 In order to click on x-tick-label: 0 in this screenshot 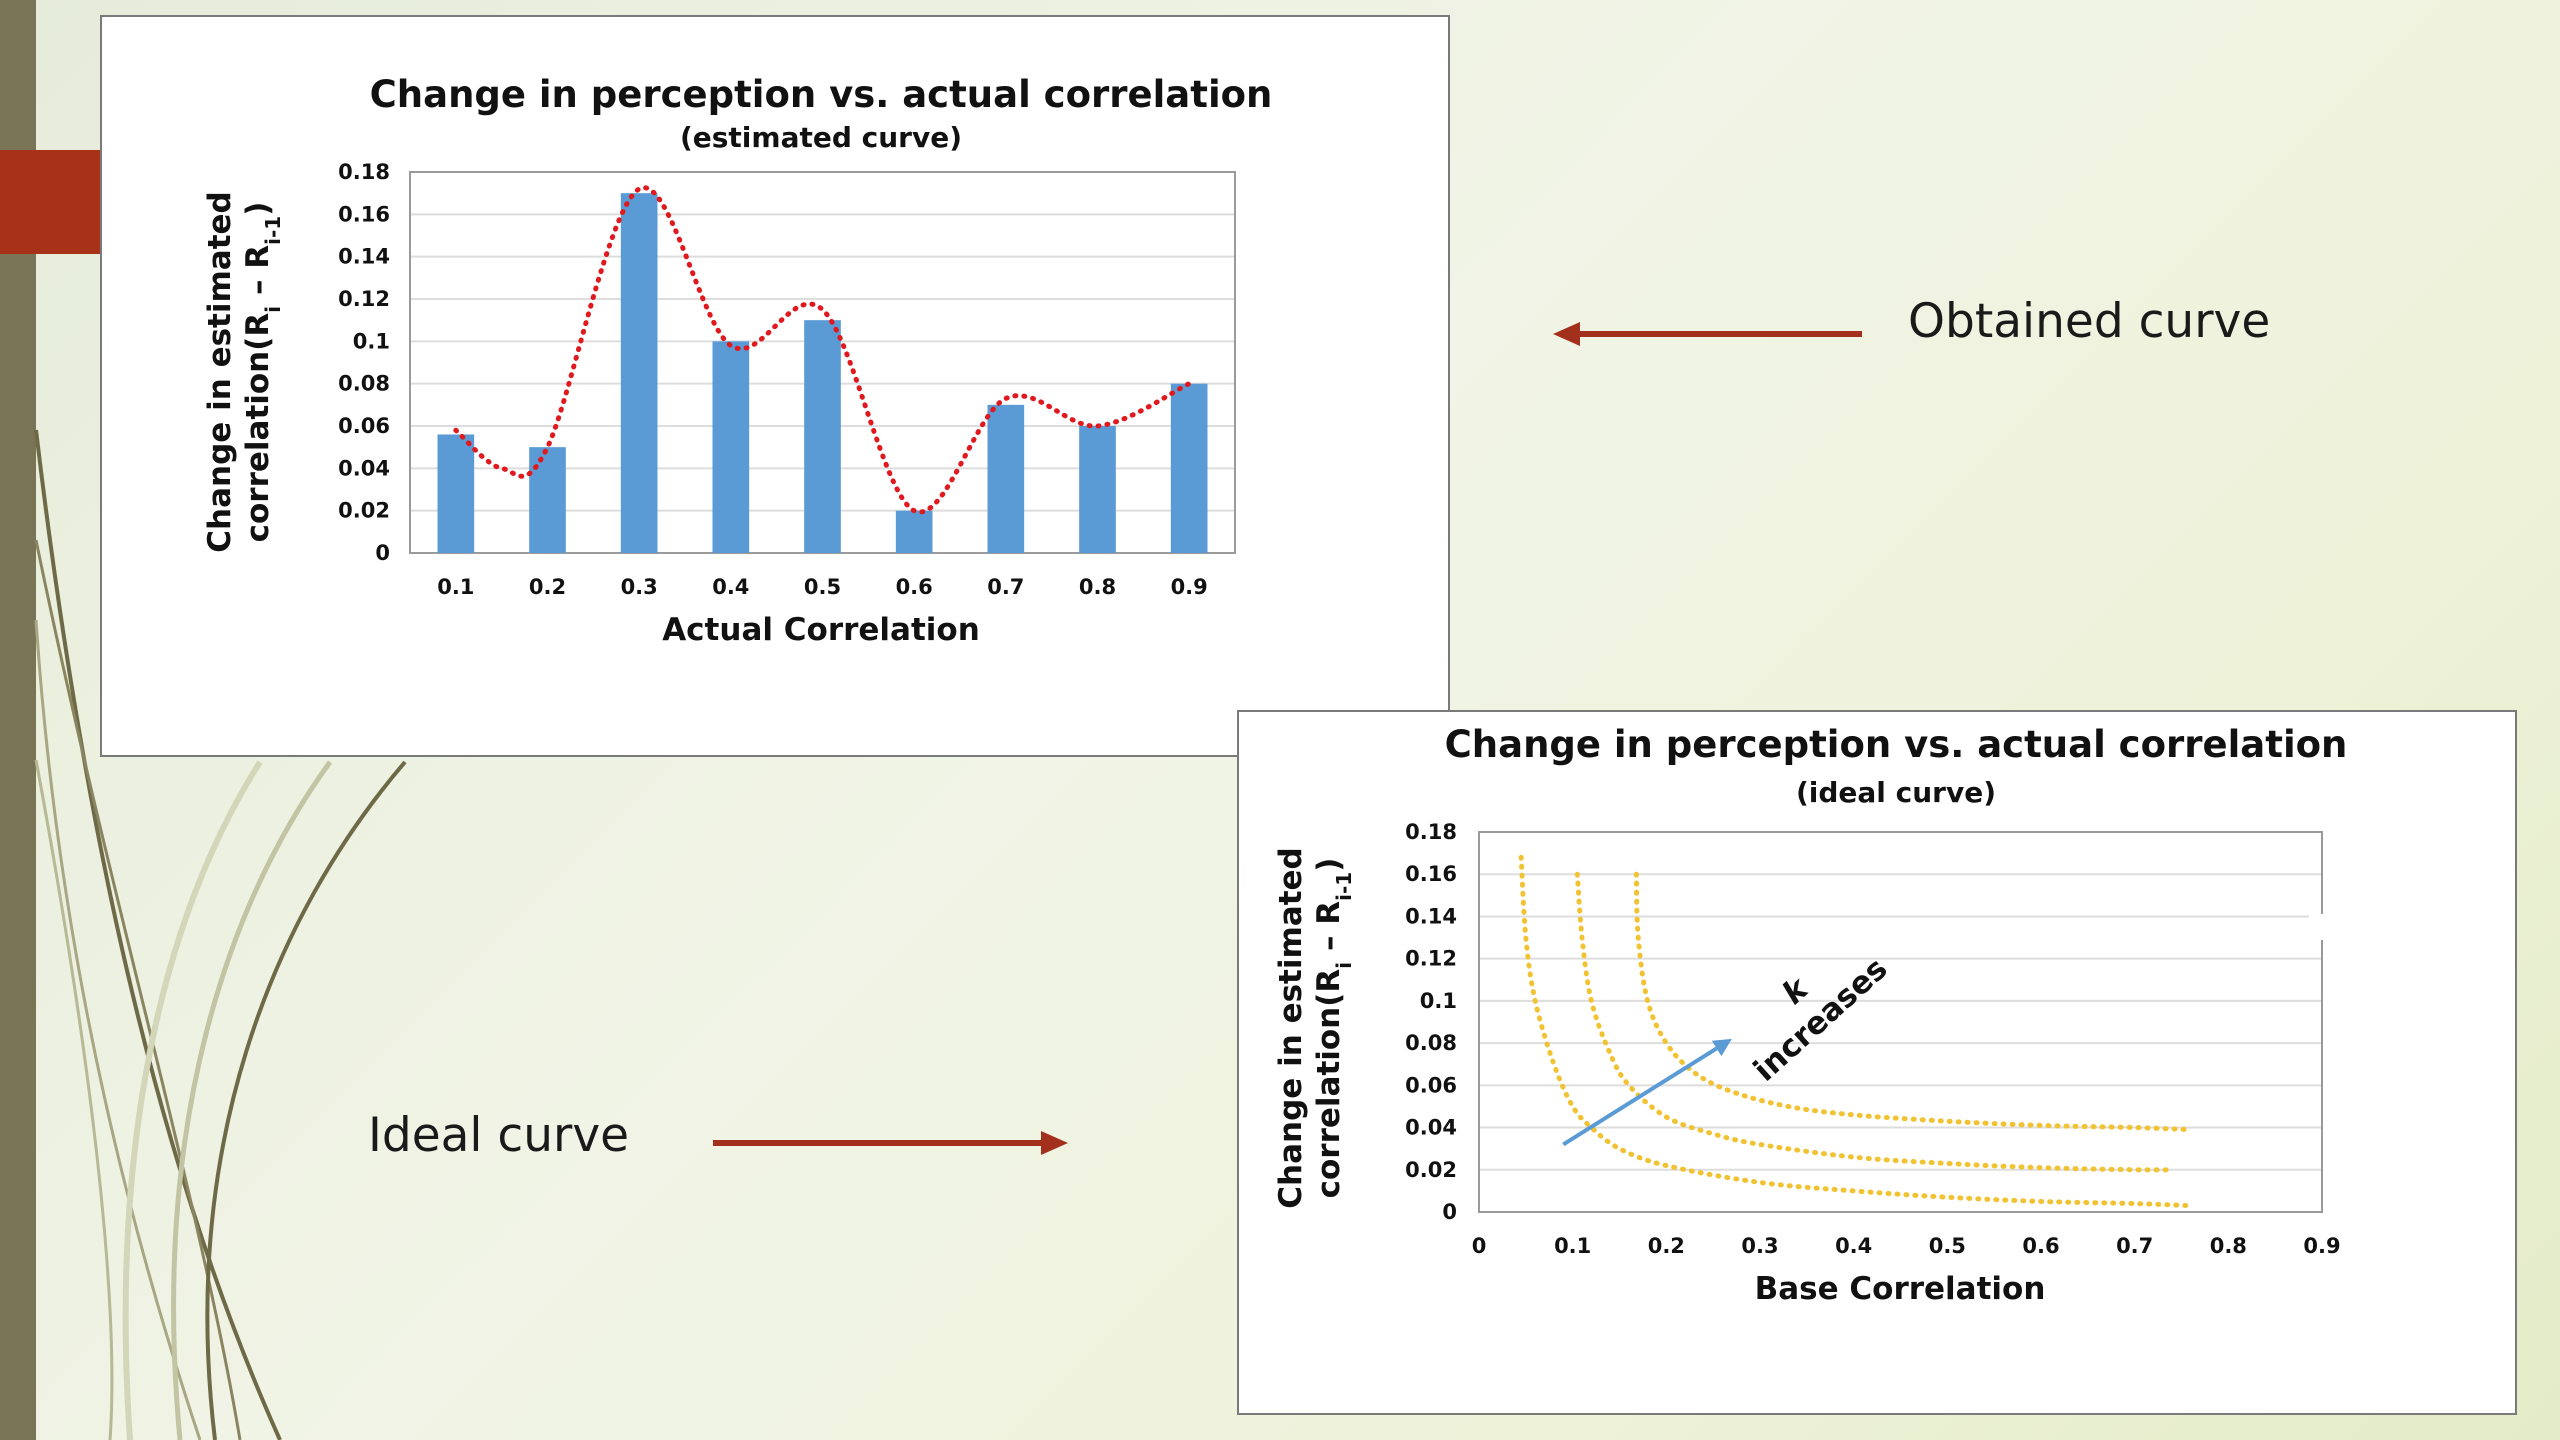, I will do `click(1479, 1246)`.